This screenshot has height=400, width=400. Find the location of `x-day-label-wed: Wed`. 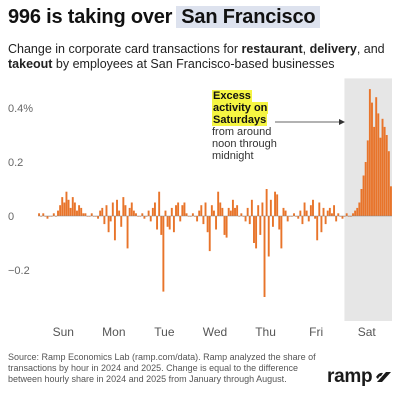

x-day-label-wed: Wed is located at coordinates (215, 332).